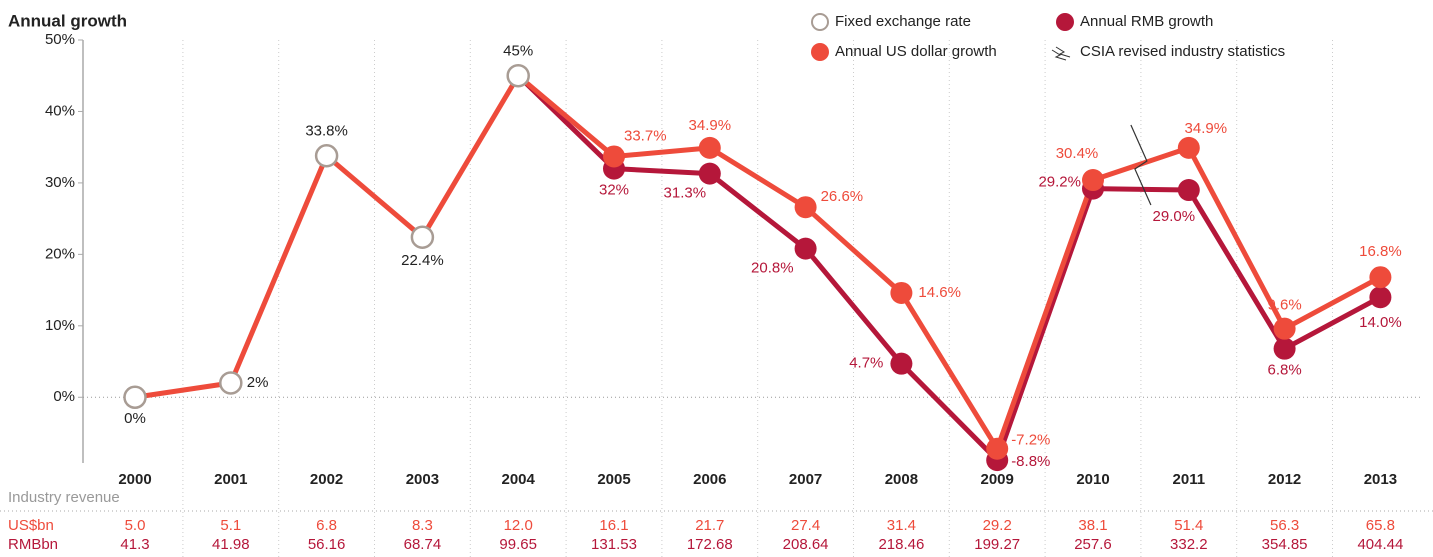 This screenshot has width=1433, height=557. Describe the element at coordinates (64, 396) in the screenshot. I see `y-tick-label: 0%` at that location.